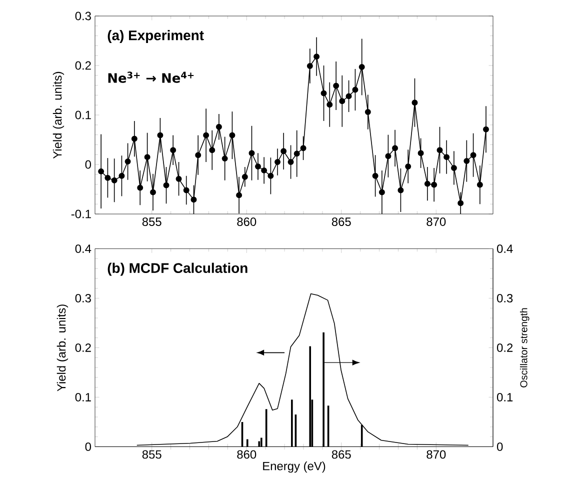  Describe the element at coordinates (294, 467) in the screenshot. I see `x-axis-title: Energy (eV)` at that location.